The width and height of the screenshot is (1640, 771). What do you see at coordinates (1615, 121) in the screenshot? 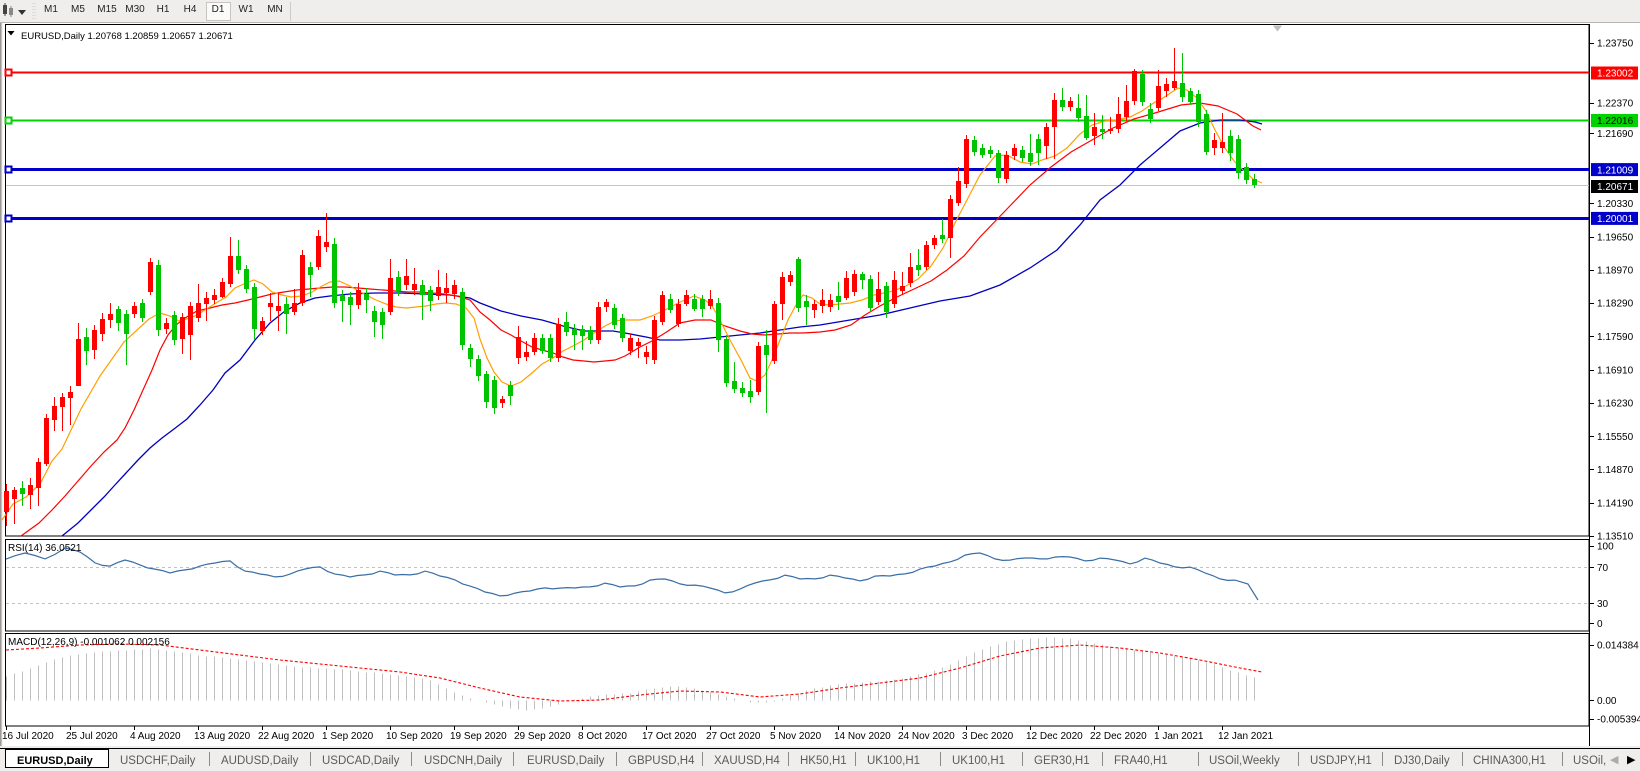
I see `svg-text: 1.22016` at bounding box center [1615, 121].